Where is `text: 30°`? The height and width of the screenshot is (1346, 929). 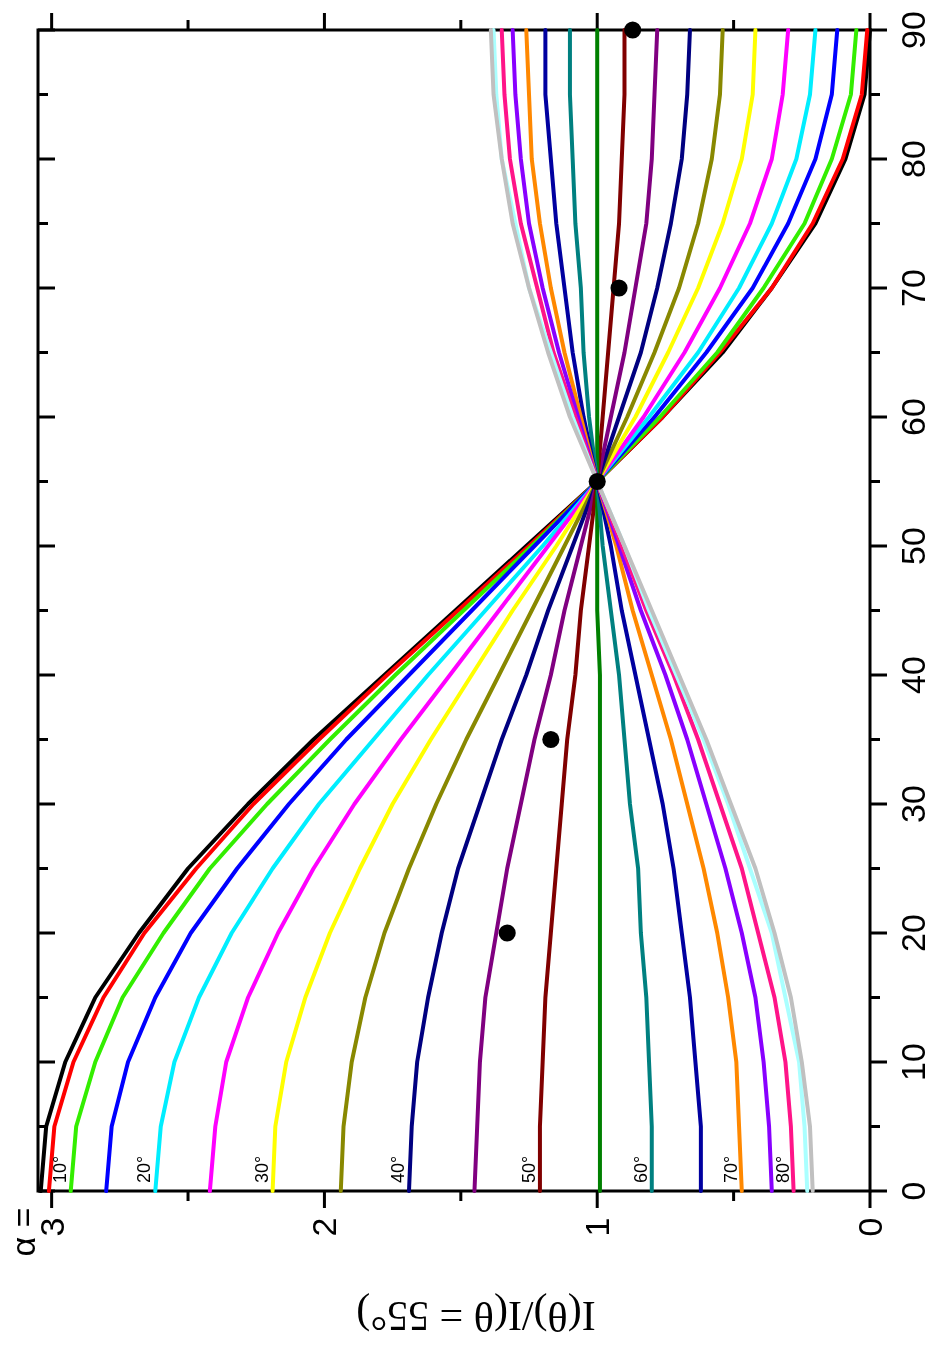
text: 30° is located at coordinates (261, 1169).